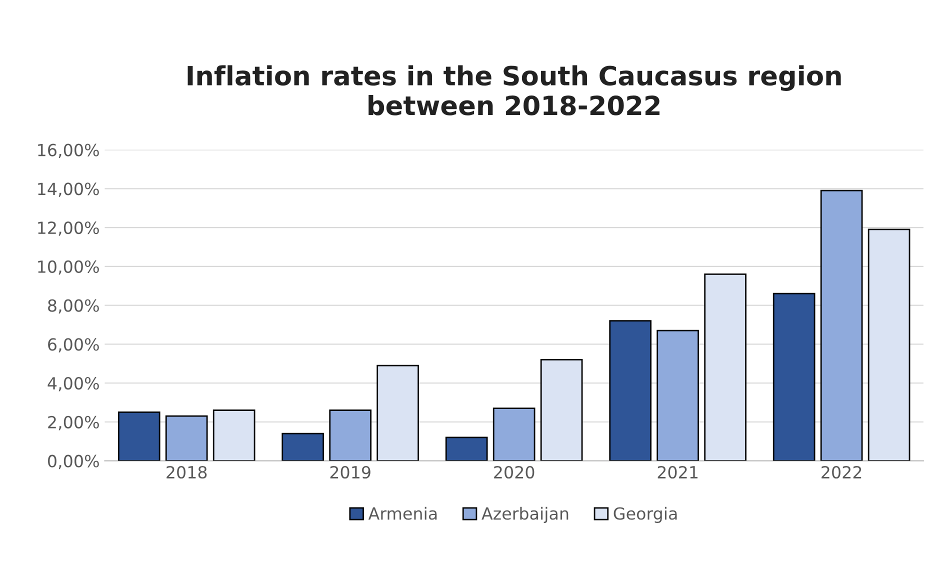 The image size is (952, 576). Describe the element at coordinates (525, 515) in the screenshot. I see `legend-label: Azerbaijan` at that location.